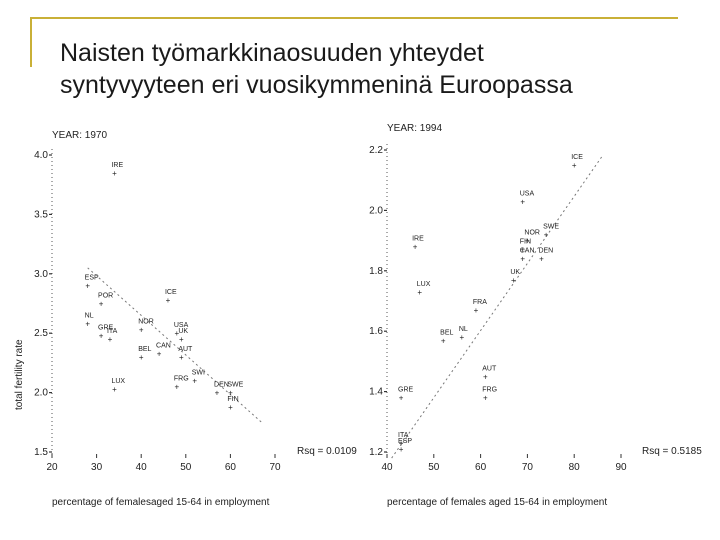 Image resolution: width=720 pixels, height=540 pixels. I want to click on panel-1-point-label: FIN, so click(232, 399).